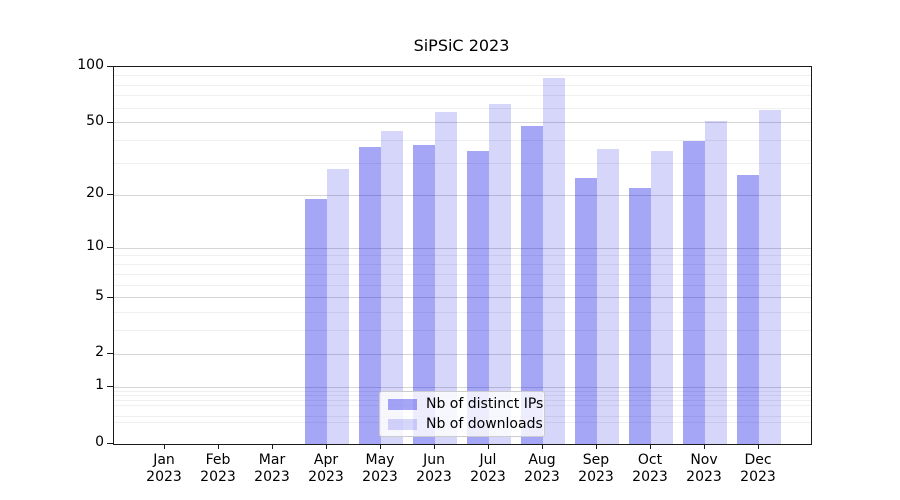  I want to click on bar-nb-of-distinct-ips-may, so click(370, 295).